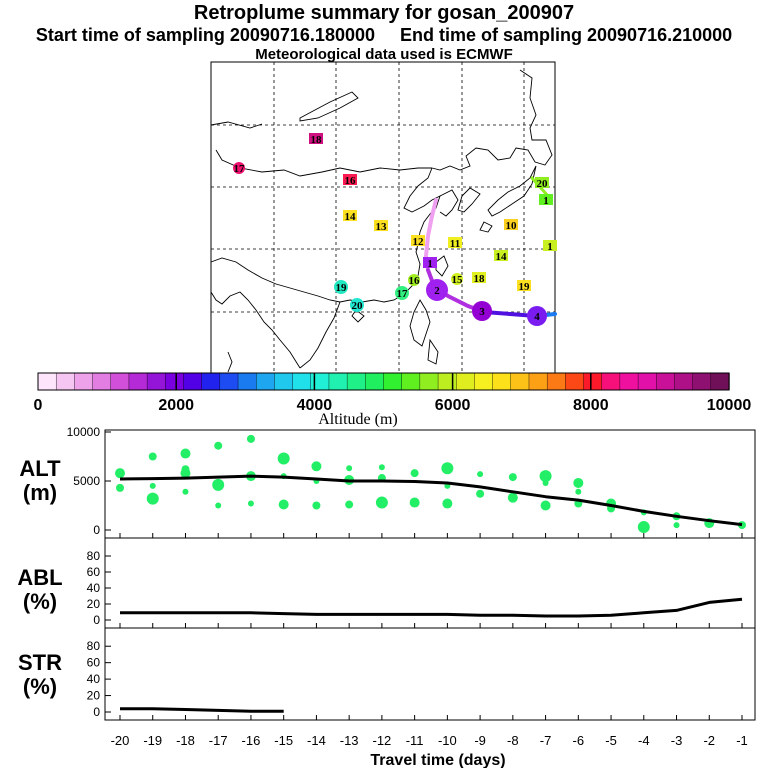 The image size is (768, 768). I want to click on colorbar-frame, so click(383, 381).